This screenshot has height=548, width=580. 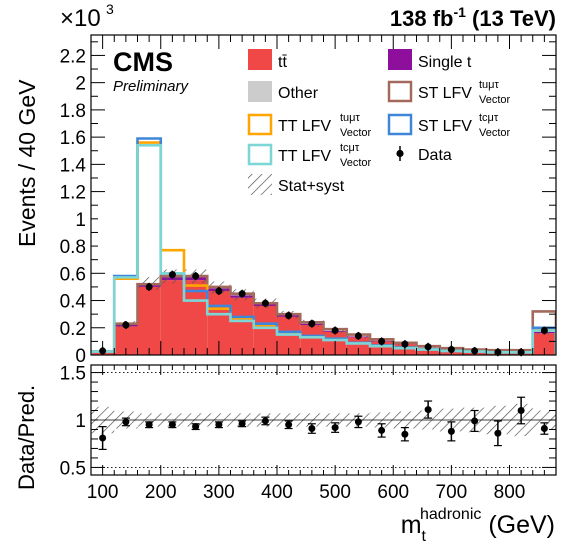 I want to click on y-tick-label: 0.2, so click(x=73, y=329).